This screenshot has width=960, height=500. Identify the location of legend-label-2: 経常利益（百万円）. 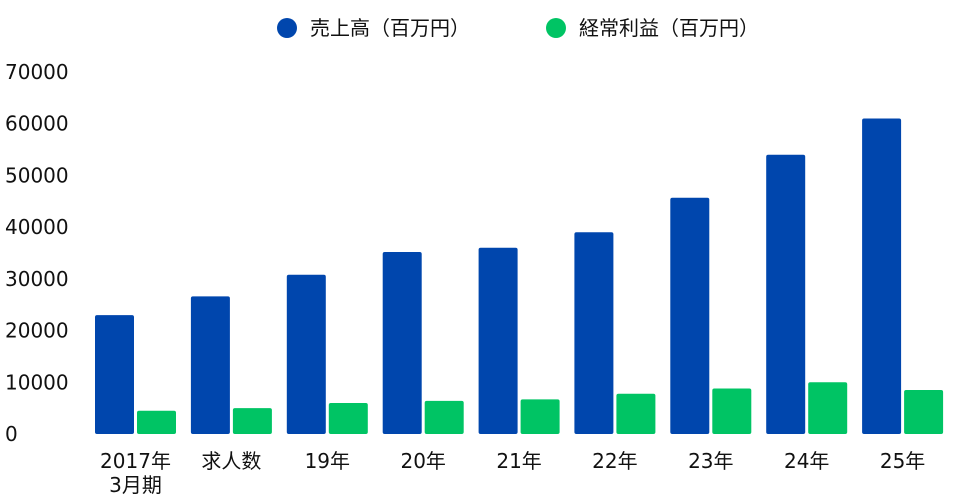
(669, 28).